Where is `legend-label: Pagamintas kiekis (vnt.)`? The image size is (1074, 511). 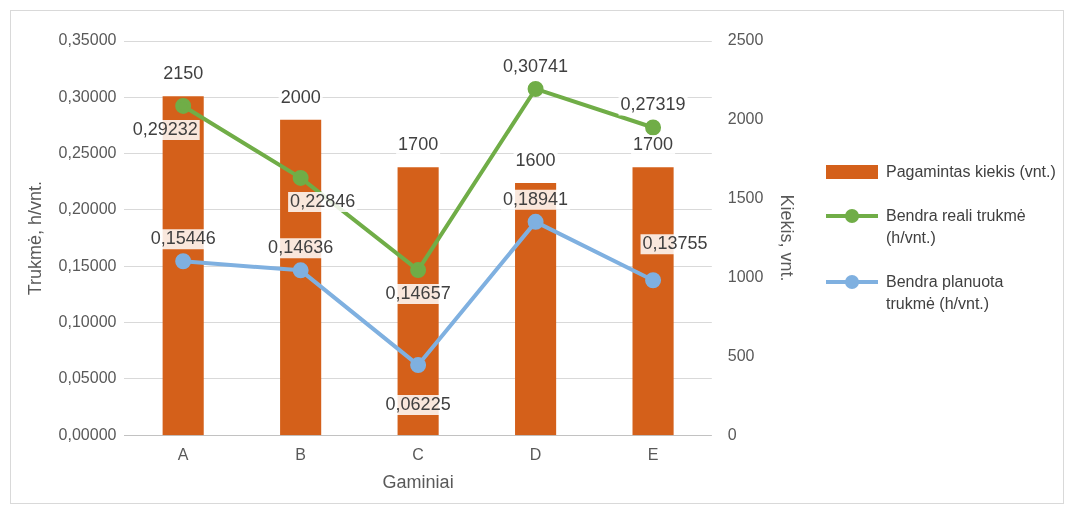
legend-label: Pagamintas kiekis (vnt.) is located at coordinates (971, 172).